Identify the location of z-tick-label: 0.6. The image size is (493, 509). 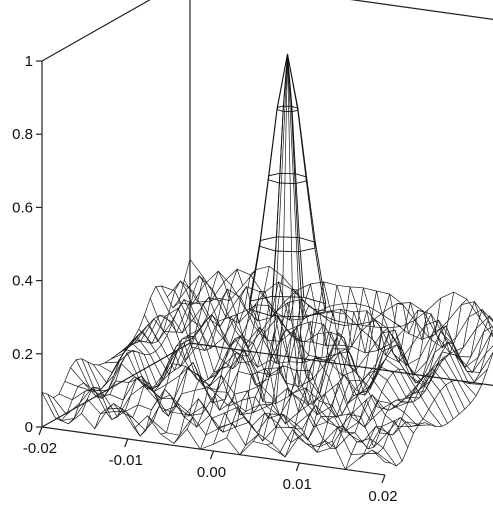
(22, 207).